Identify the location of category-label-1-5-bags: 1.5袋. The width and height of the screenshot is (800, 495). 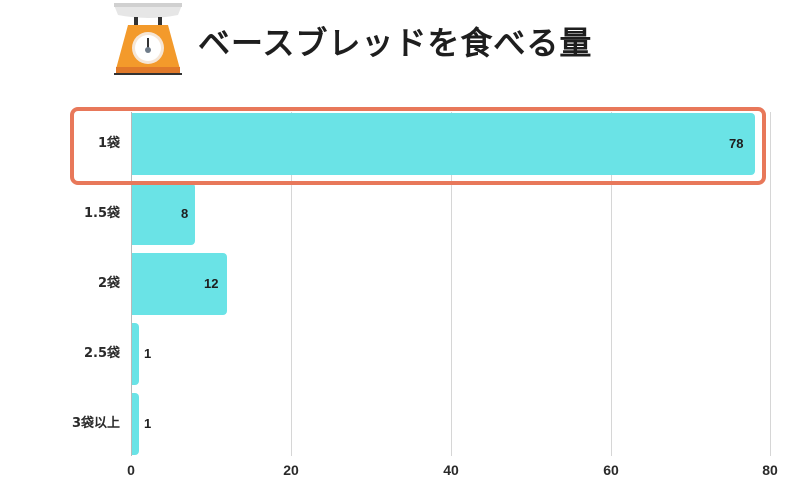
(101, 213).